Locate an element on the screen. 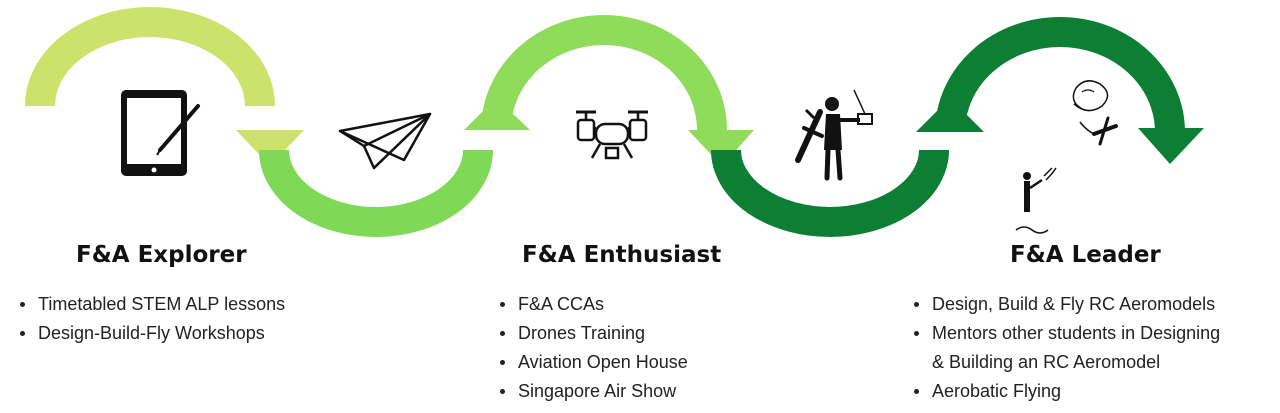 This screenshot has width=1280, height=413. arc-enthusiast is located at coordinates (604, 73).